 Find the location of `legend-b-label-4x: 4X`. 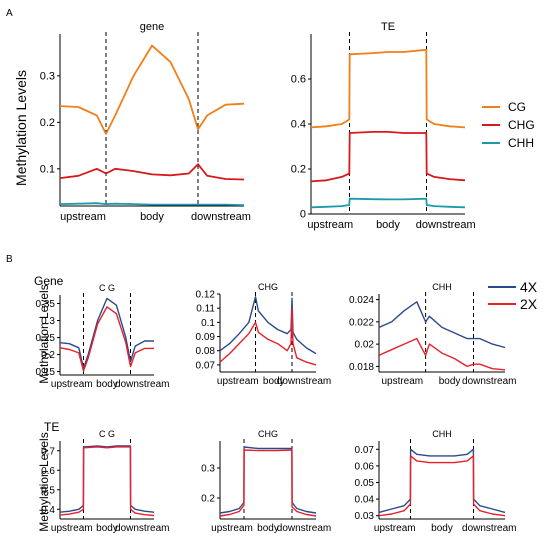

legend-b-label-4x: 4X is located at coordinates (529, 287).